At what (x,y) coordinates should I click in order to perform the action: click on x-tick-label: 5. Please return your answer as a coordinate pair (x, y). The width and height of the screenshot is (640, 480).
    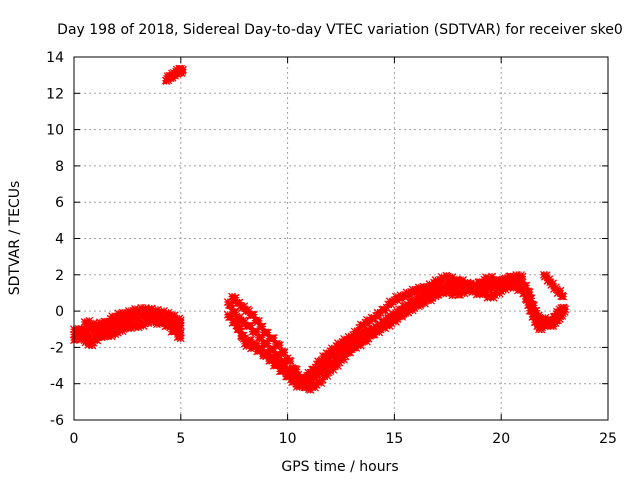
    Looking at the image, I should click on (180, 439).